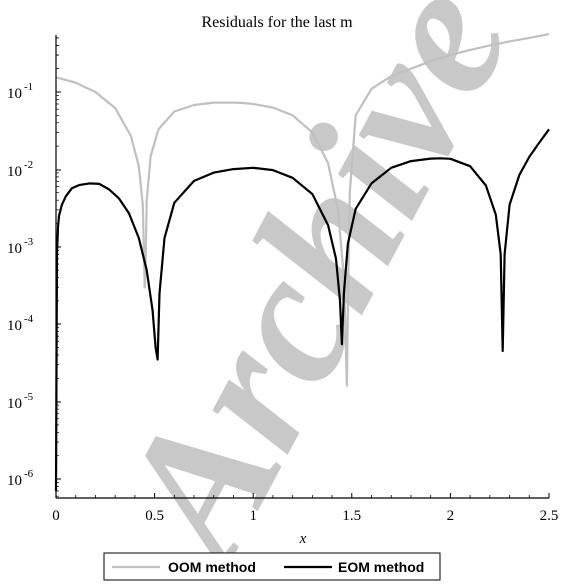 This screenshot has width=561, height=584. I want to click on x-tick-label: 1, so click(253, 516).